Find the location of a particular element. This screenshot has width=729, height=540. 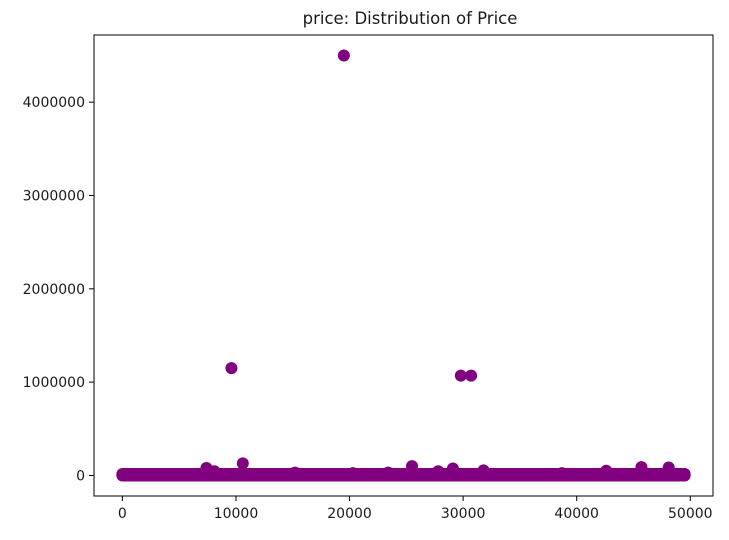

x-tick-label: 40000 is located at coordinates (576, 514).